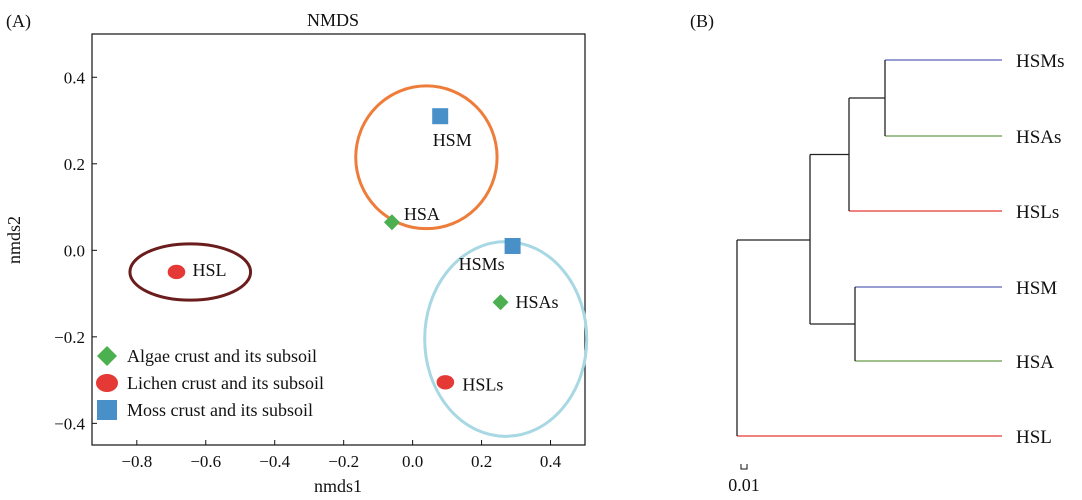 This screenshot has height=500, width=1082. I want to click on point-label-hsm: HSM, so click(452, 140).